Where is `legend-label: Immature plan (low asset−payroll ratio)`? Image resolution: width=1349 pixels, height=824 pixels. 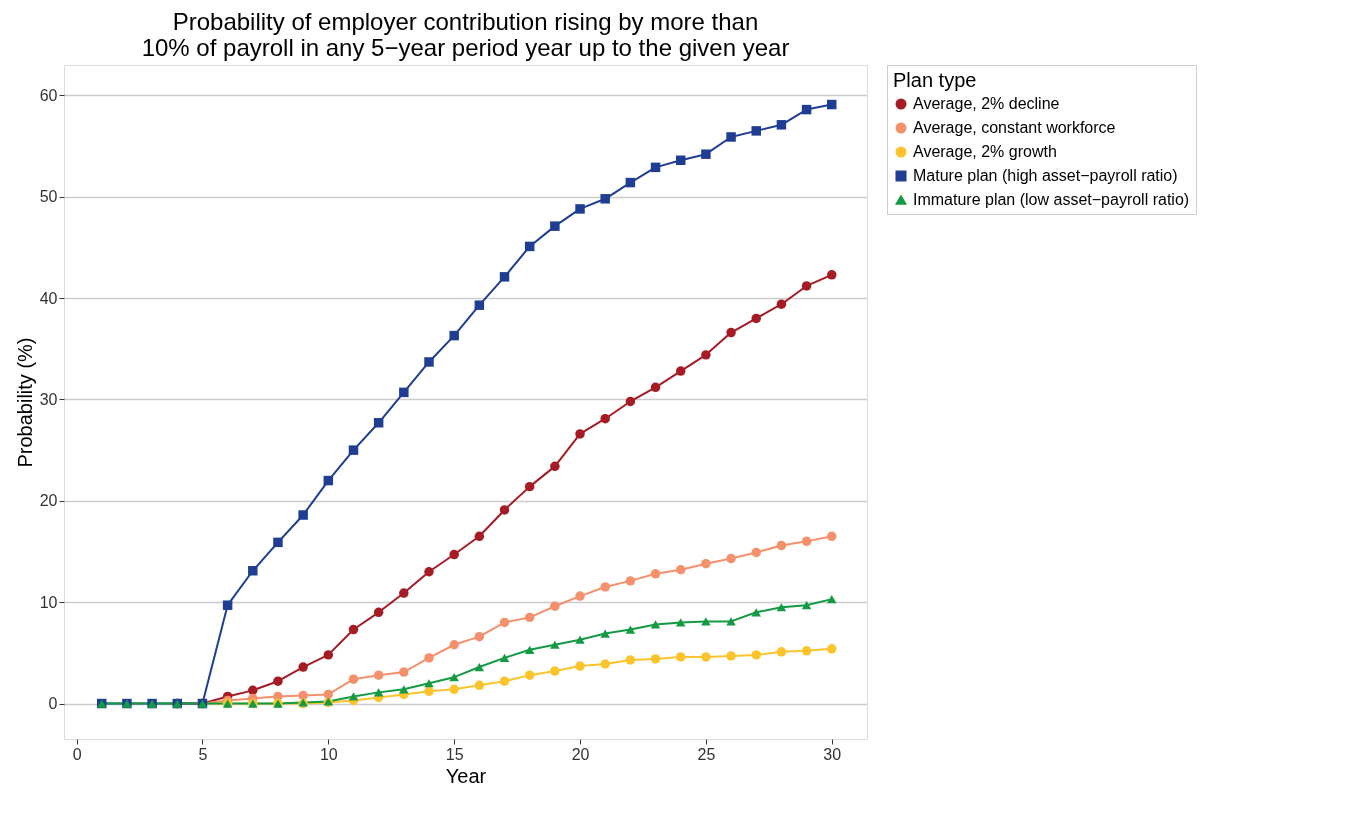
legend-label: Immature plan (low asset−payroll ratio) is located at coordinates (1051, 199).